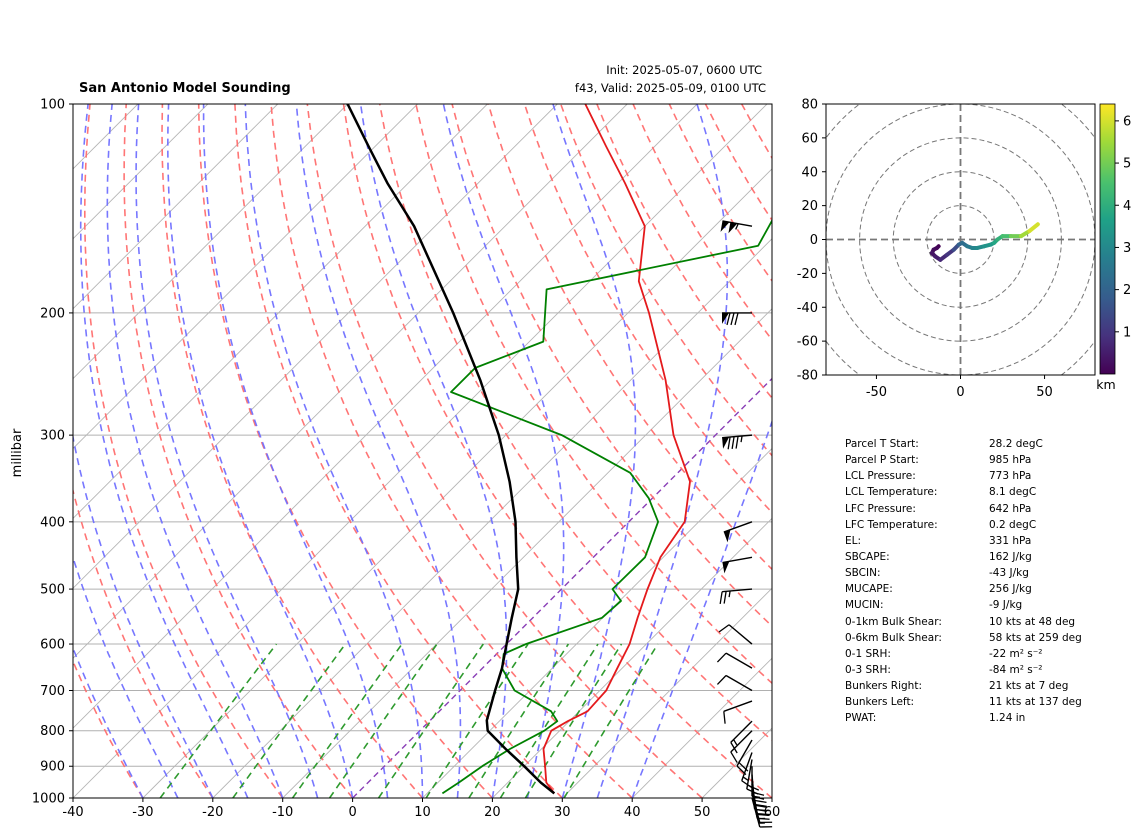 The width and height of the screenshot is (1142, 832). I want to click on y-tick-label: 800, so click(52, 731).